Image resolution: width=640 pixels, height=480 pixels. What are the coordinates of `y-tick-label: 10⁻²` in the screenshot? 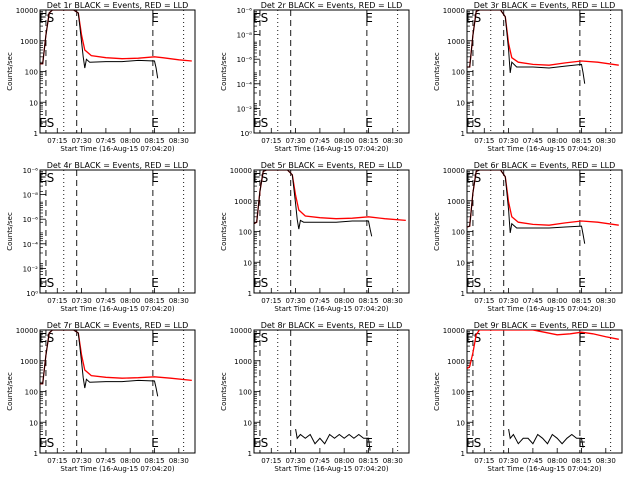 It's located at (31, 269).